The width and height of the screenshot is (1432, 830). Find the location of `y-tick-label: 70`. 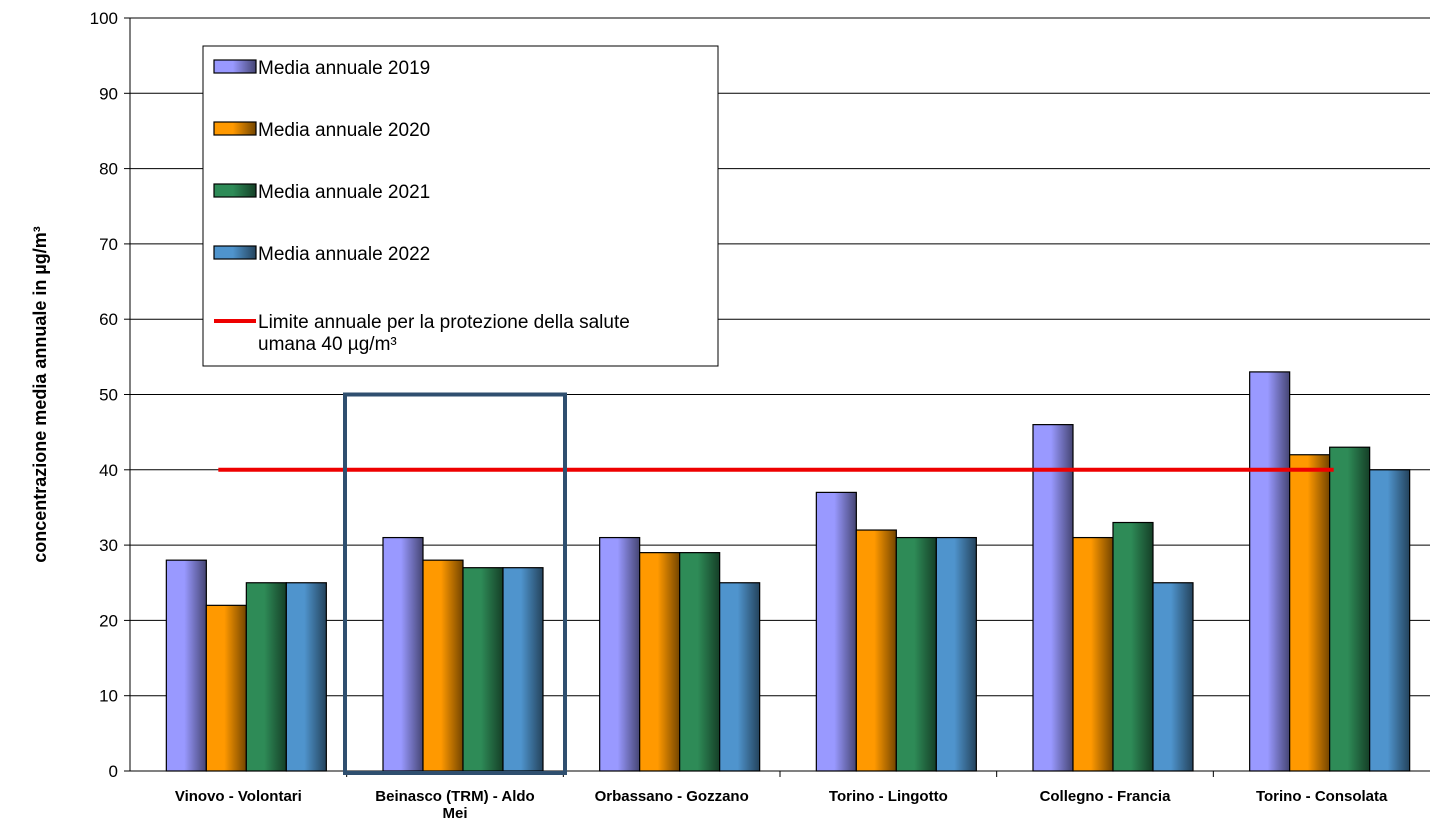

y-tick-label: 70 is located at coordinates (108, 244).